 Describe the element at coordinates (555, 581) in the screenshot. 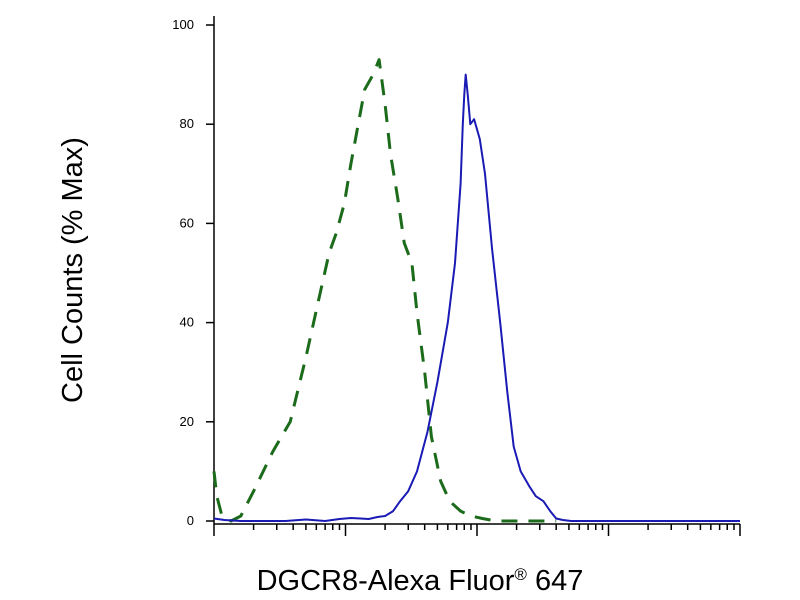

I see `x-axis-title-suffix: 647` at that location.